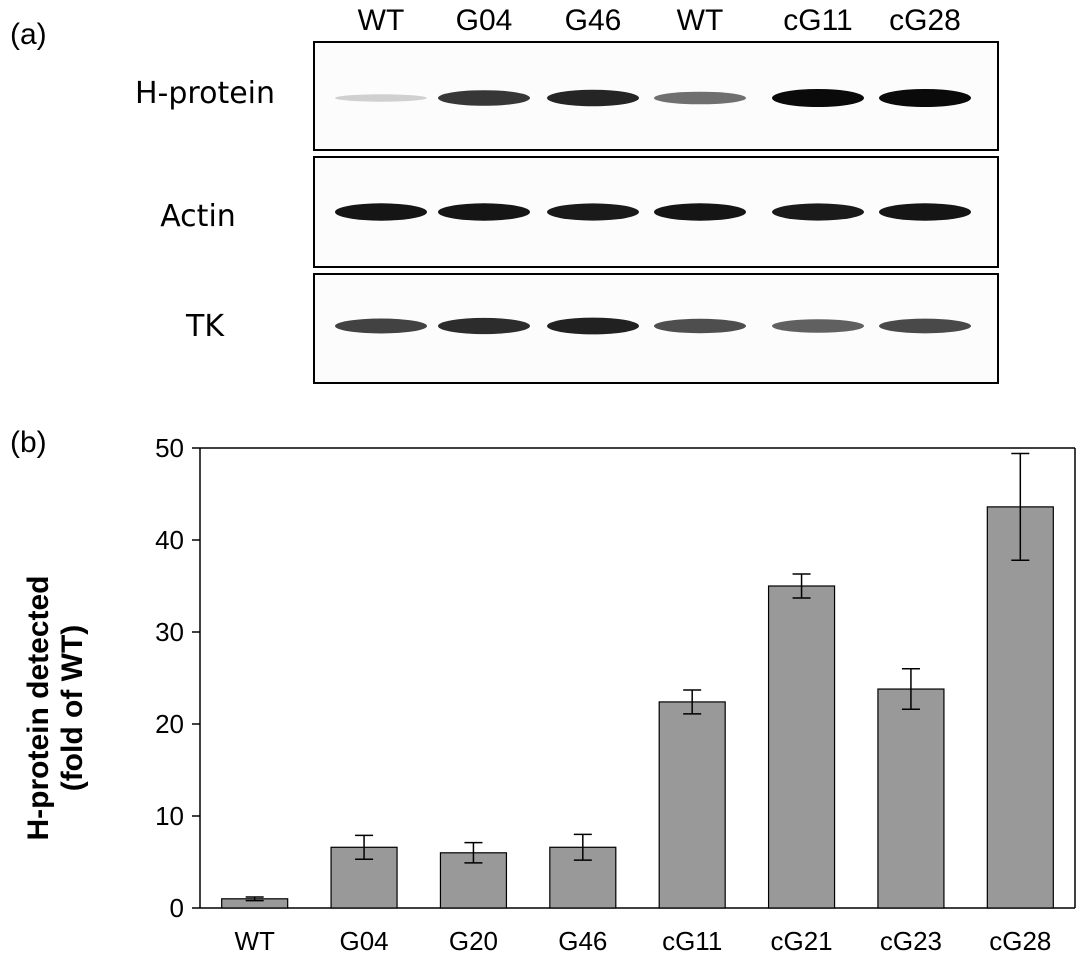 Image resolution: width=1091 pixels, height=961 pixels. I want to click on y-tick-label: 40, so click(169, 540).